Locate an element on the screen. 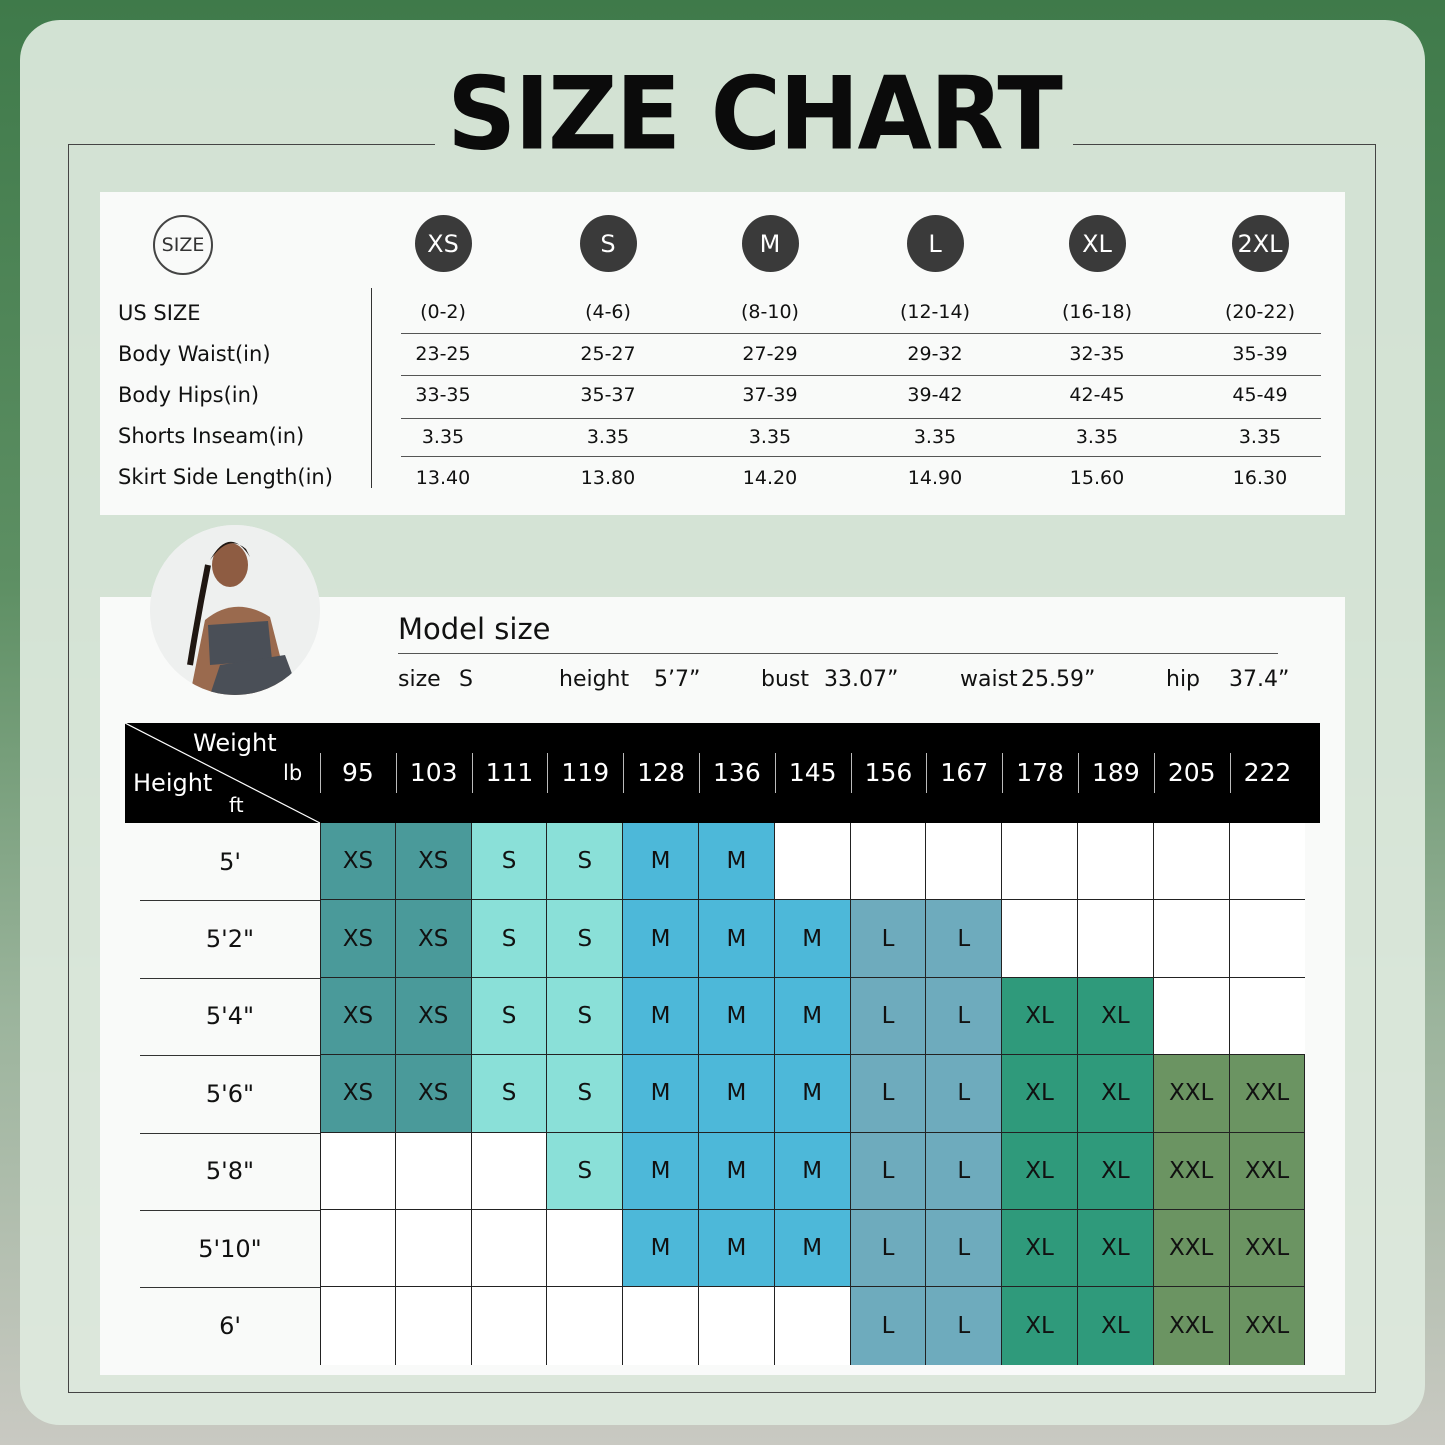 This screenshot has width=1445, height=1445. height-label: 5'2" is located at coordinates (230, 939).